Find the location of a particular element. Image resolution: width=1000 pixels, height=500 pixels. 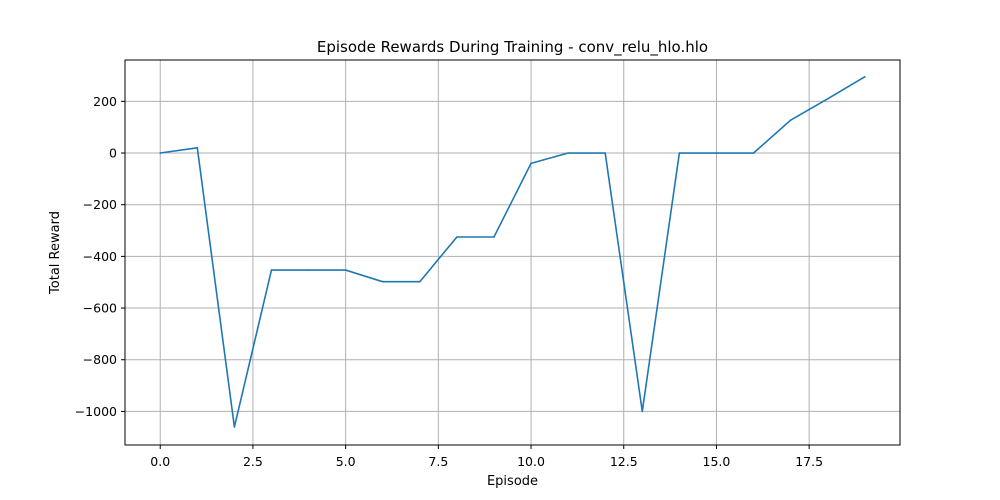

y-axis: 200 0 −200 −400 −600 −800 −1000 is located at coordinates (100, 256).